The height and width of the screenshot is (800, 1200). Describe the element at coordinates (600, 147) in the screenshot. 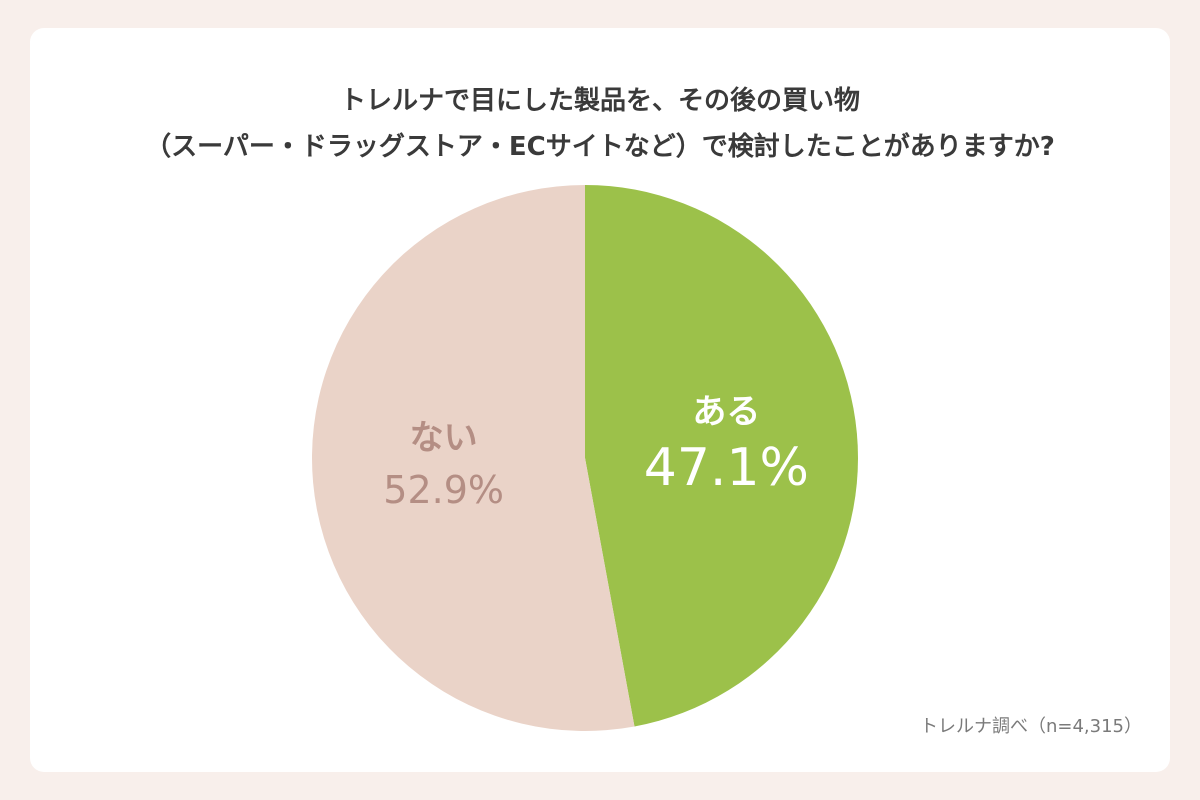

I see `chart-title-line2: （スーパー・ドラッグストア・ECサイトなど）で検討したことがありますか?` at that location.